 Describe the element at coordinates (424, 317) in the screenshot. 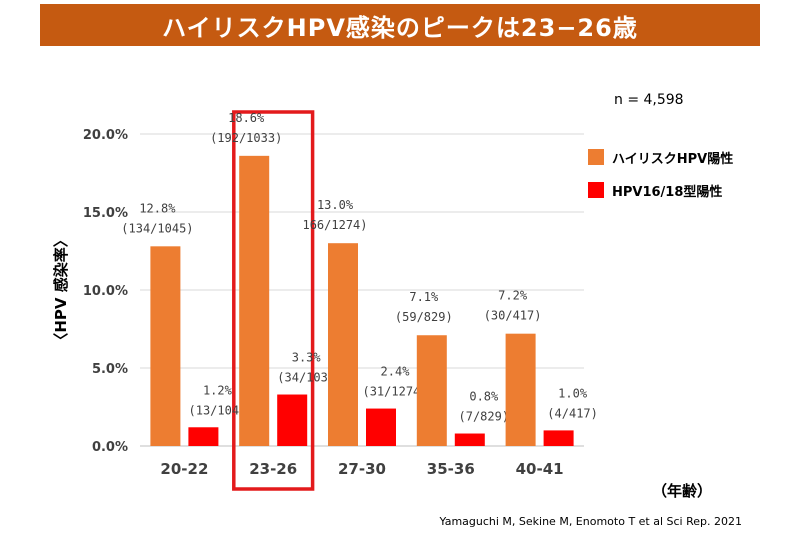

I see `data-label-high-risk-count: (59/829)` at that location.